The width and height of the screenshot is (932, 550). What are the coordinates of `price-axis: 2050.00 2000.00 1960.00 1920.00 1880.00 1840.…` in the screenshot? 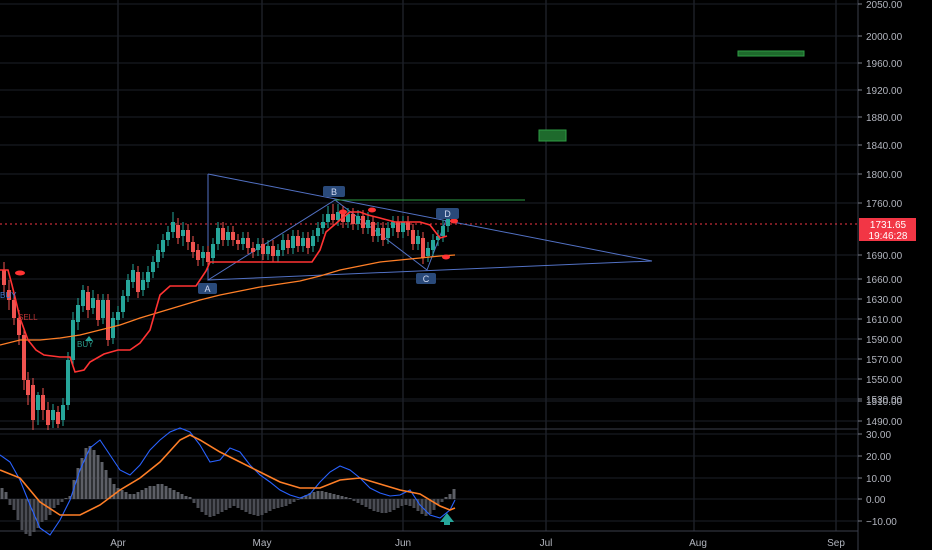 It's located at (880, 214).